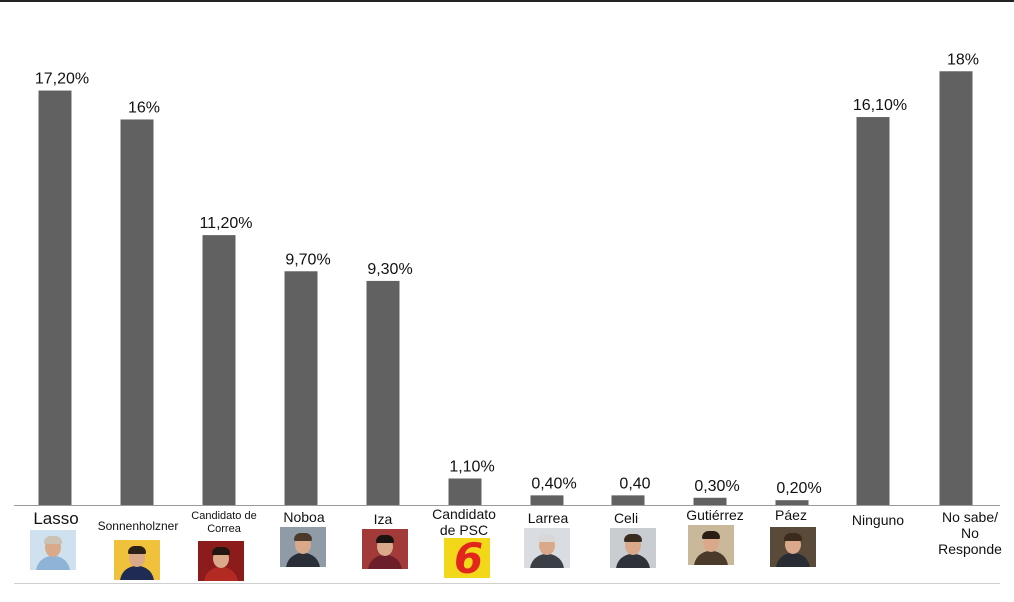 The width and height of the screenshot is (1014, 602). I want to click on portrait-photo-iza, so click(385, 549).